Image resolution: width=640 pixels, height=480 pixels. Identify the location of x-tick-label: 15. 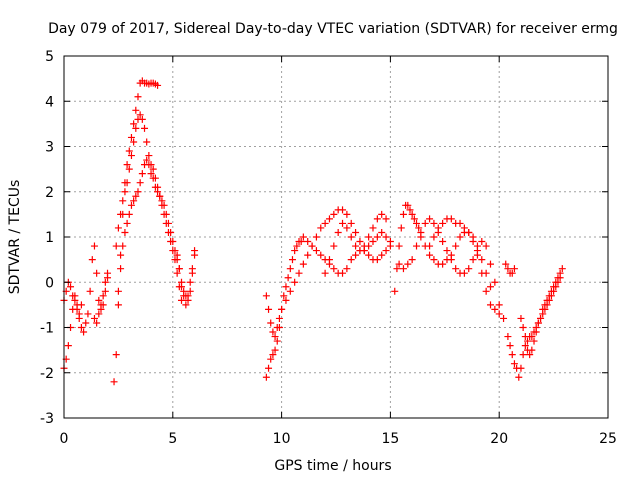
(390, 439).